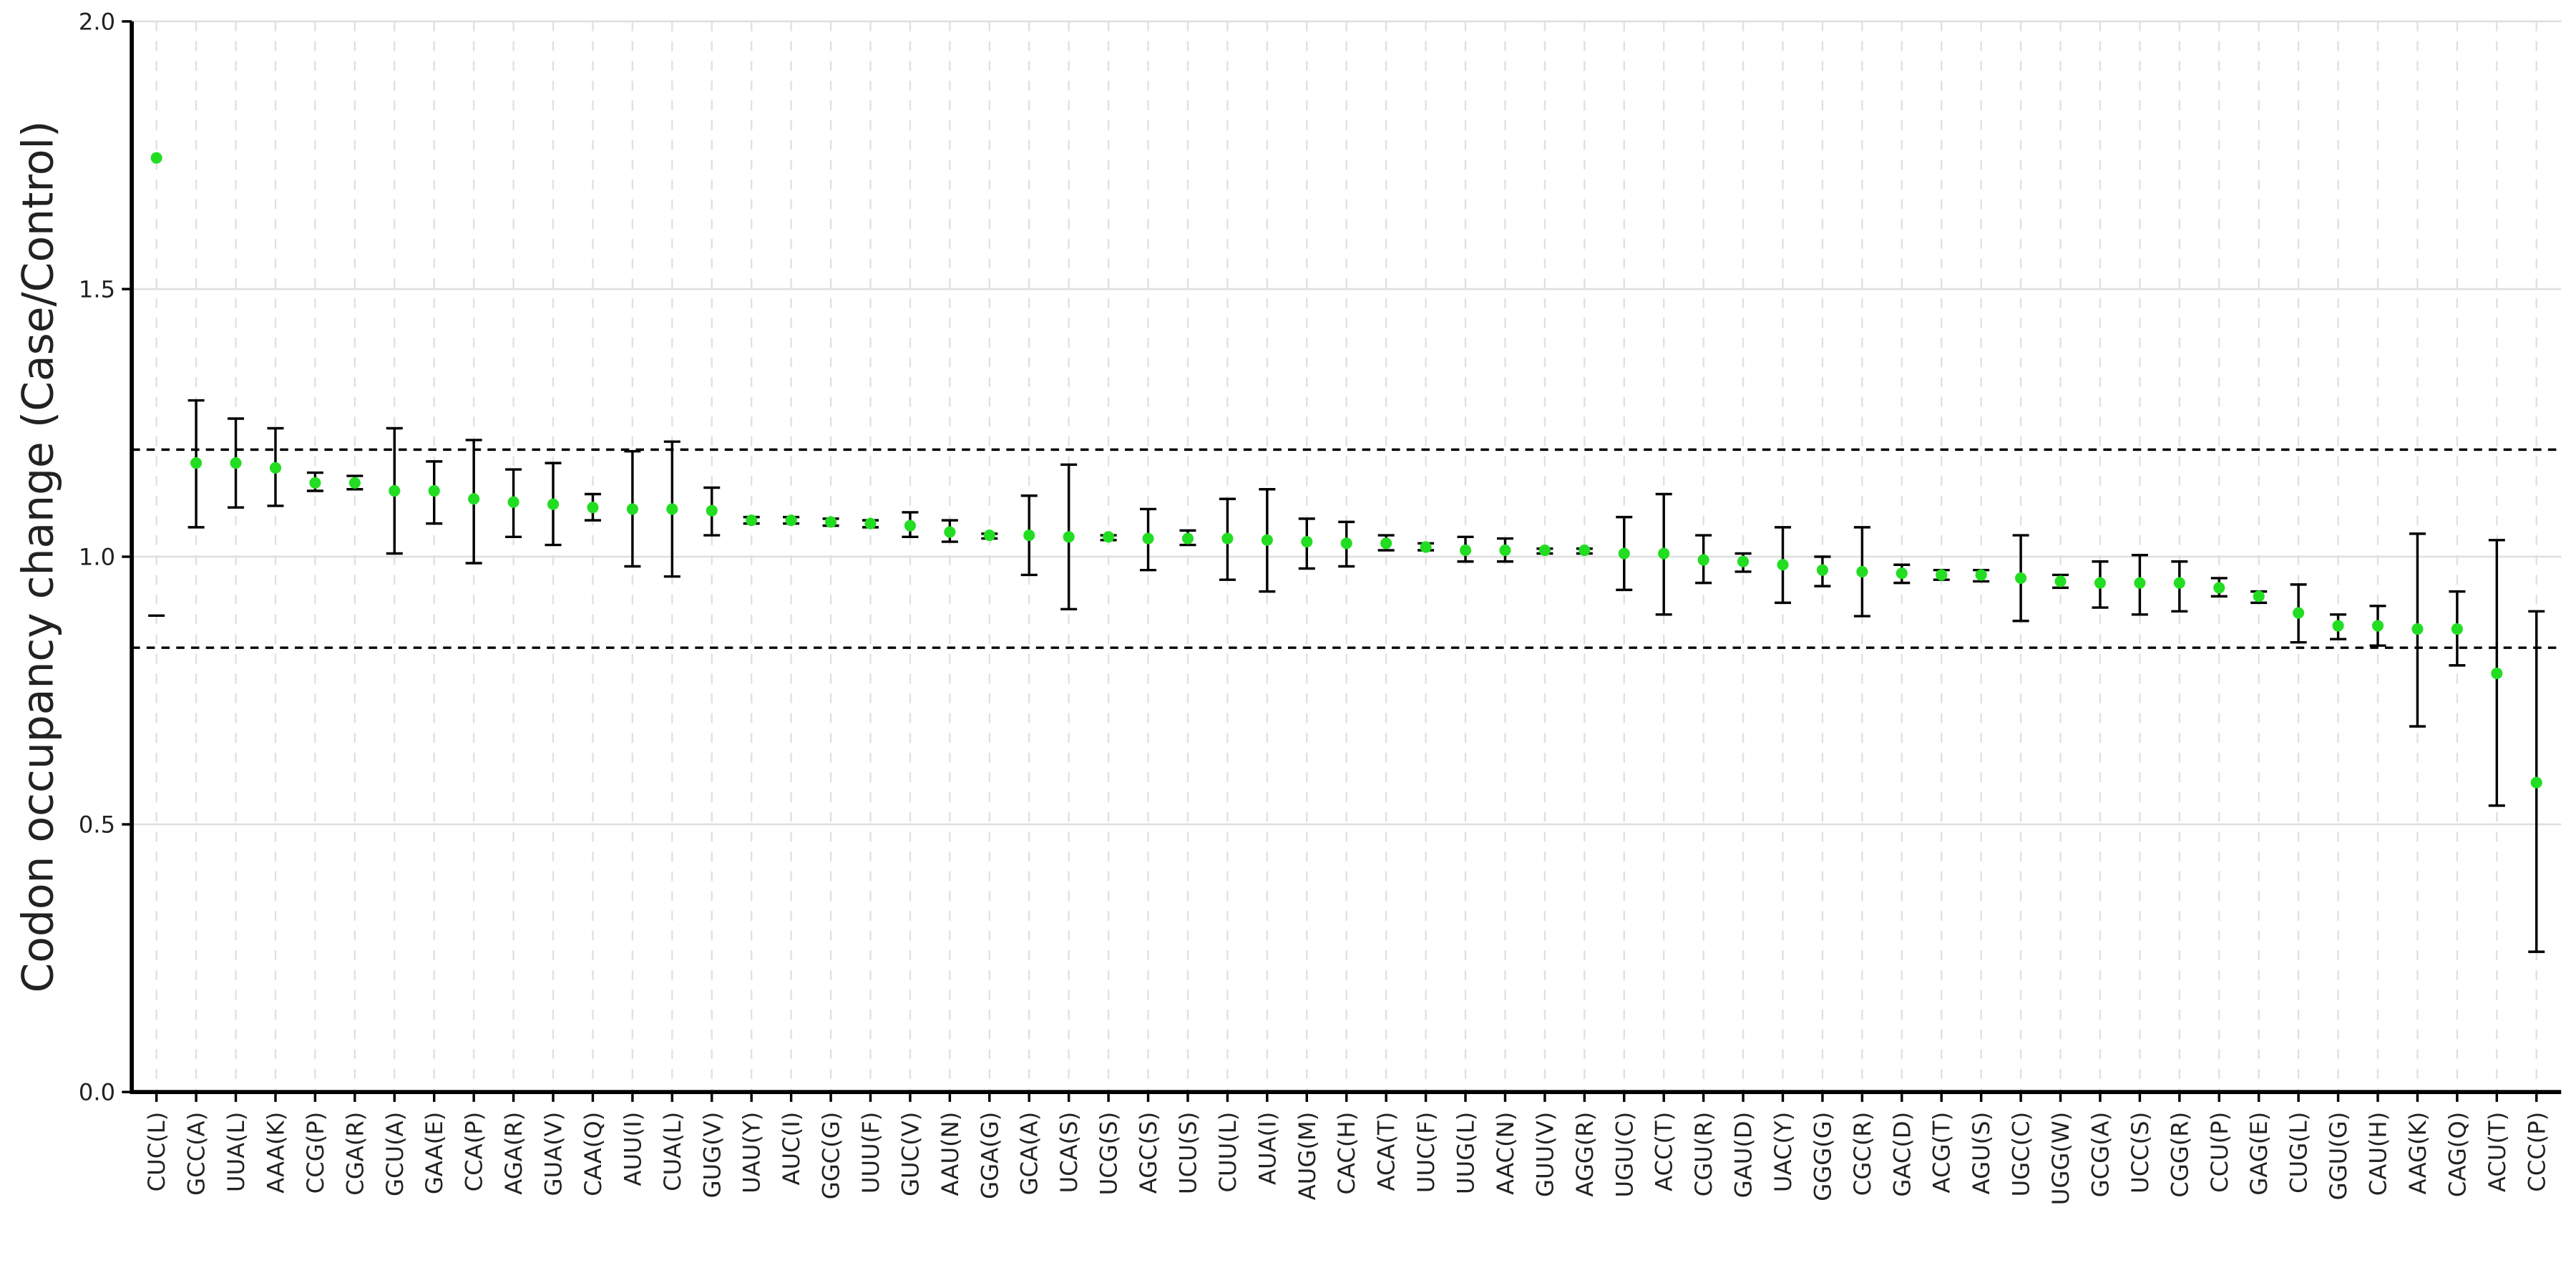  I want to click on x-tick-label: AAC(N), so click(1505, 1153).